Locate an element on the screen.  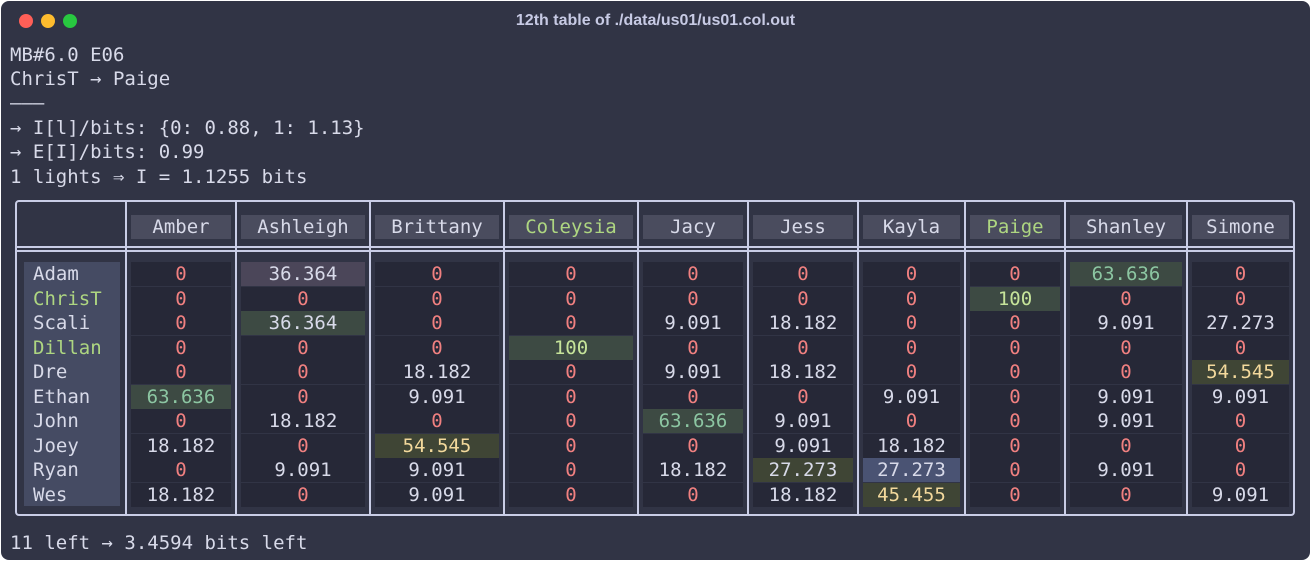
column-header-simone: Simone is located at coordinates (1240, 227).